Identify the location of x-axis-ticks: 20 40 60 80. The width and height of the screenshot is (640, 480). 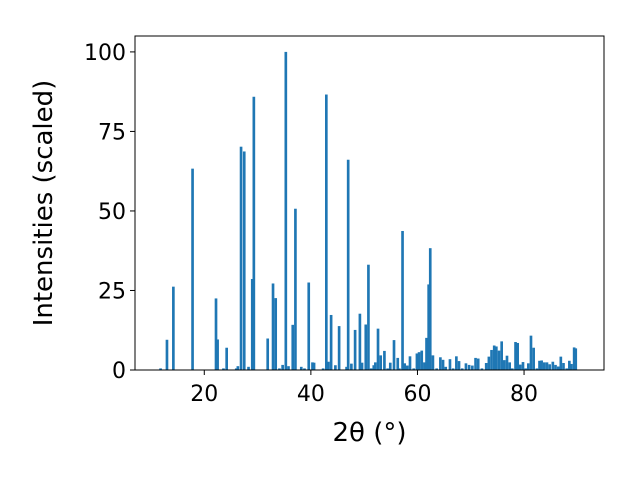
(364, 388).